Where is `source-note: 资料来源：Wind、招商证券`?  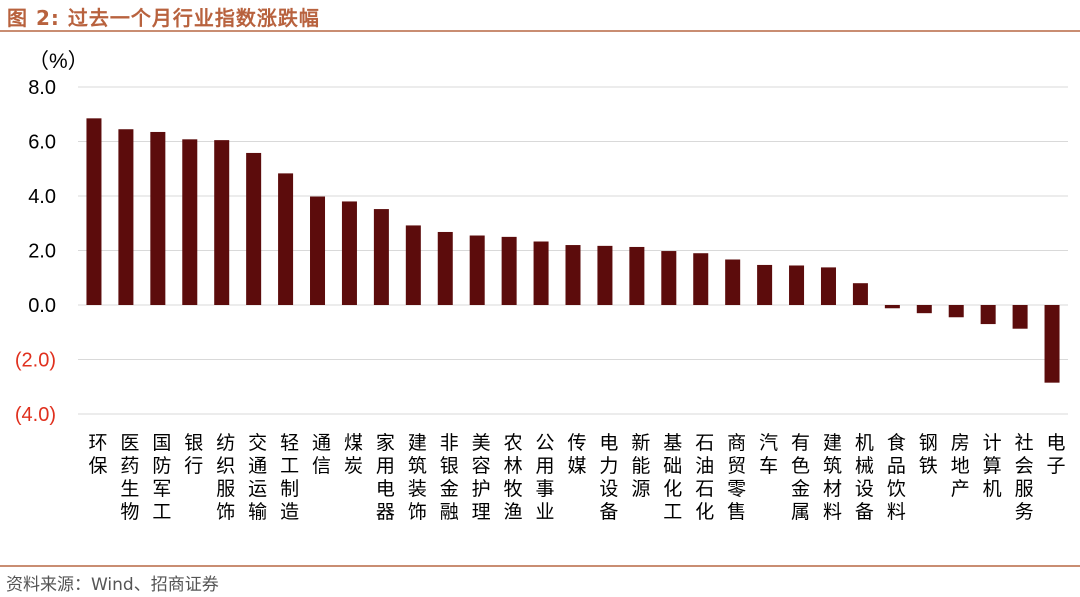
source-note: 资料来源：Wind、招商证券 is located at coordinates (112, 585).